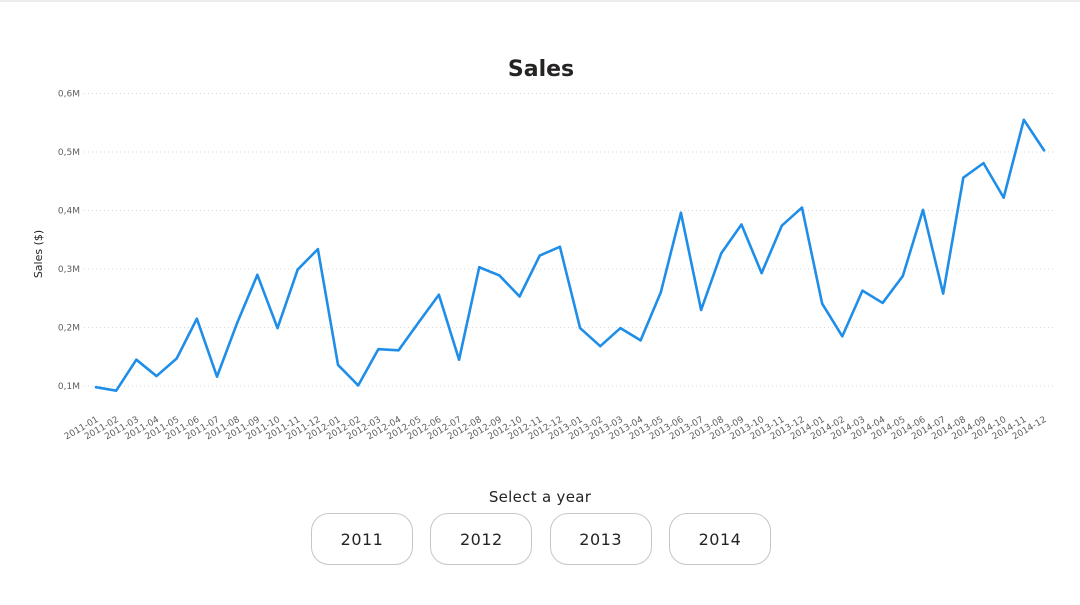 Image resolution: width=1080 pixels, height=605 pixels. I want to click on slicer-buttons: 2011 2012 2013 2014, so click(540, 539).